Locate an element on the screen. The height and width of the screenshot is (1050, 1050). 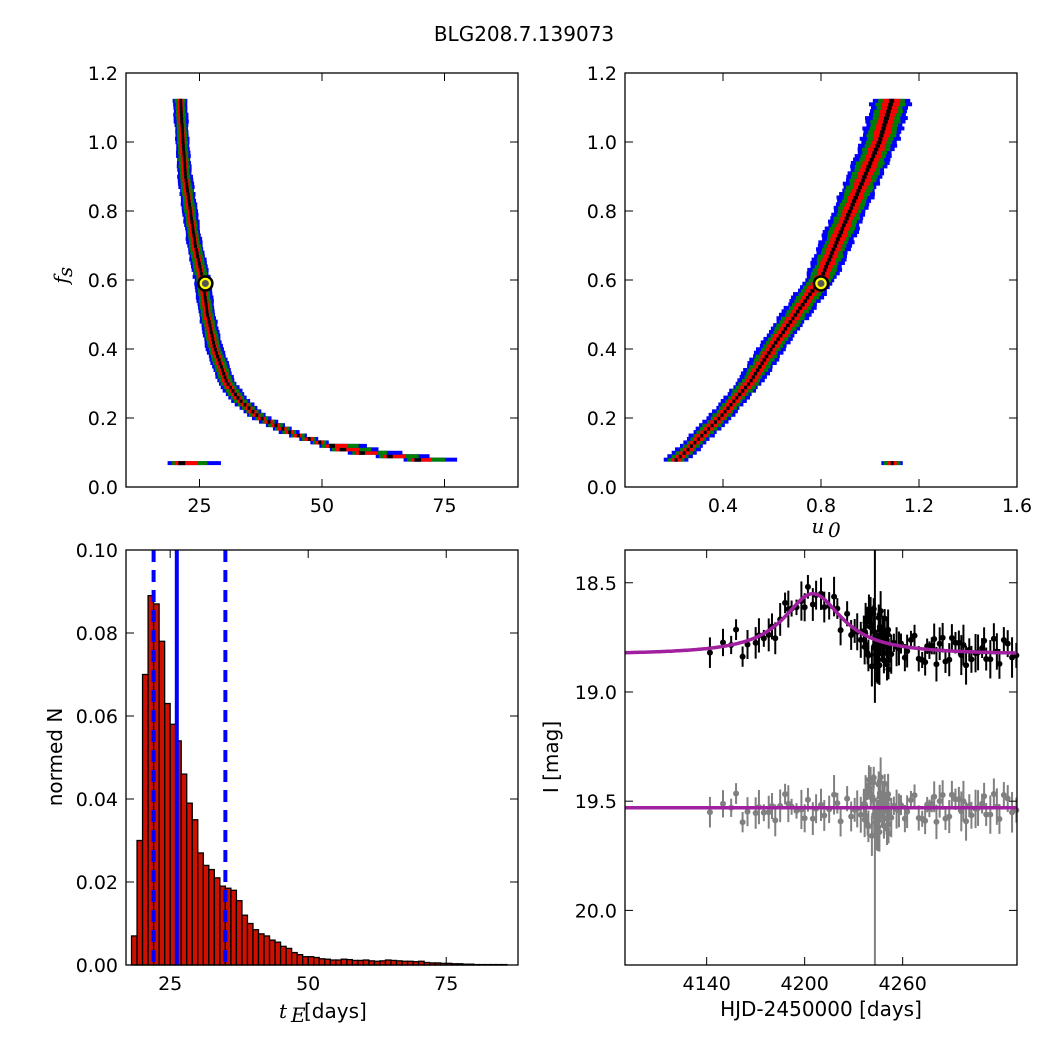
y-tick-label: 0.6 is located at coordinates (602, 281).